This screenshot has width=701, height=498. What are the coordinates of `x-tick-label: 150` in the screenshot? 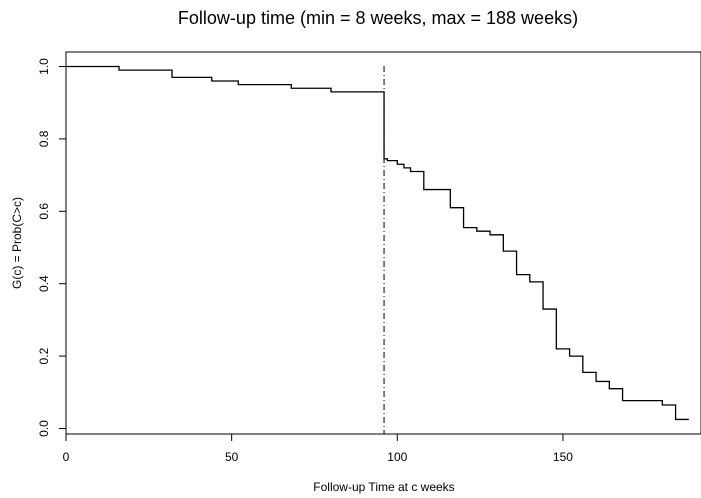 It's located at (563, 457).